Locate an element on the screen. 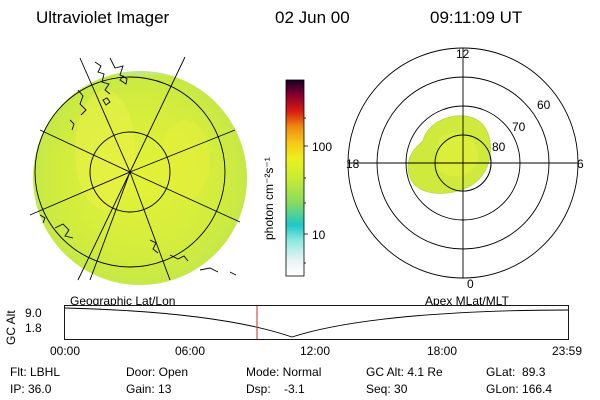  mlat-label-70: 70 is located at coordinates (519, 127).